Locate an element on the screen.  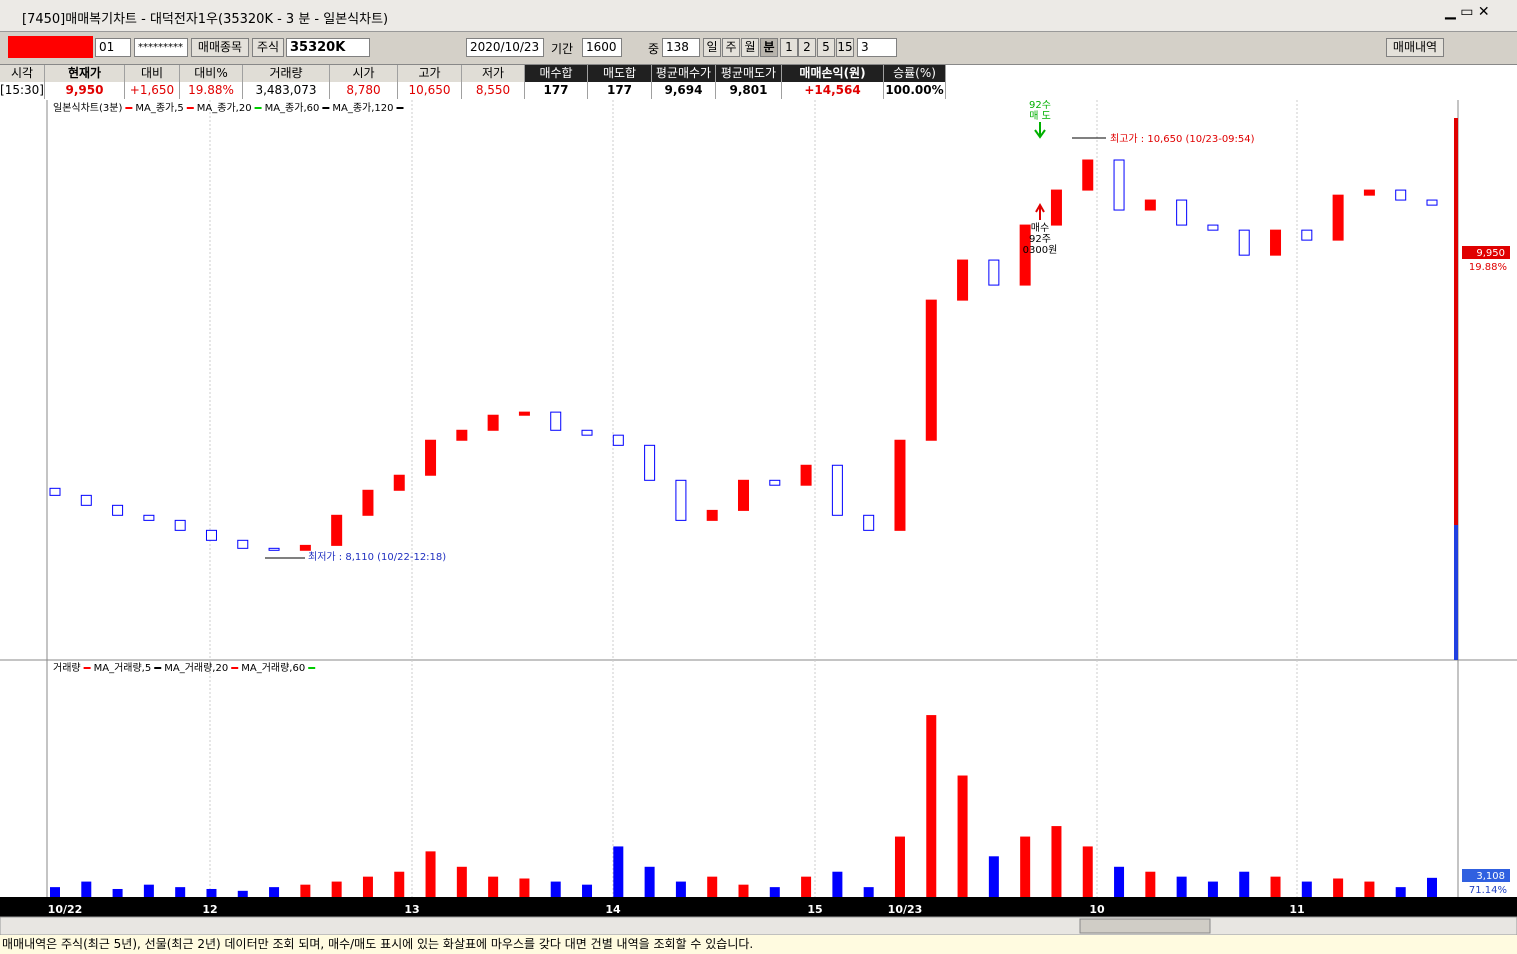
info-header: 현재가 is located at coordinates (85, 73).